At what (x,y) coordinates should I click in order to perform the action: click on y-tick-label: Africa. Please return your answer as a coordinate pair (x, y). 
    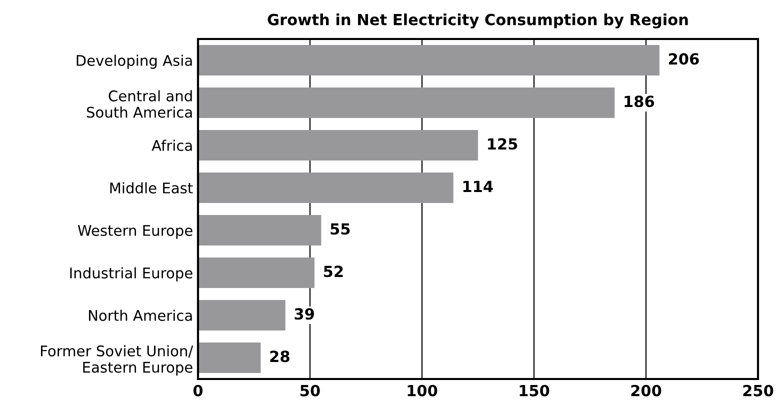
    Looking at the image, I should click on (172, 145).